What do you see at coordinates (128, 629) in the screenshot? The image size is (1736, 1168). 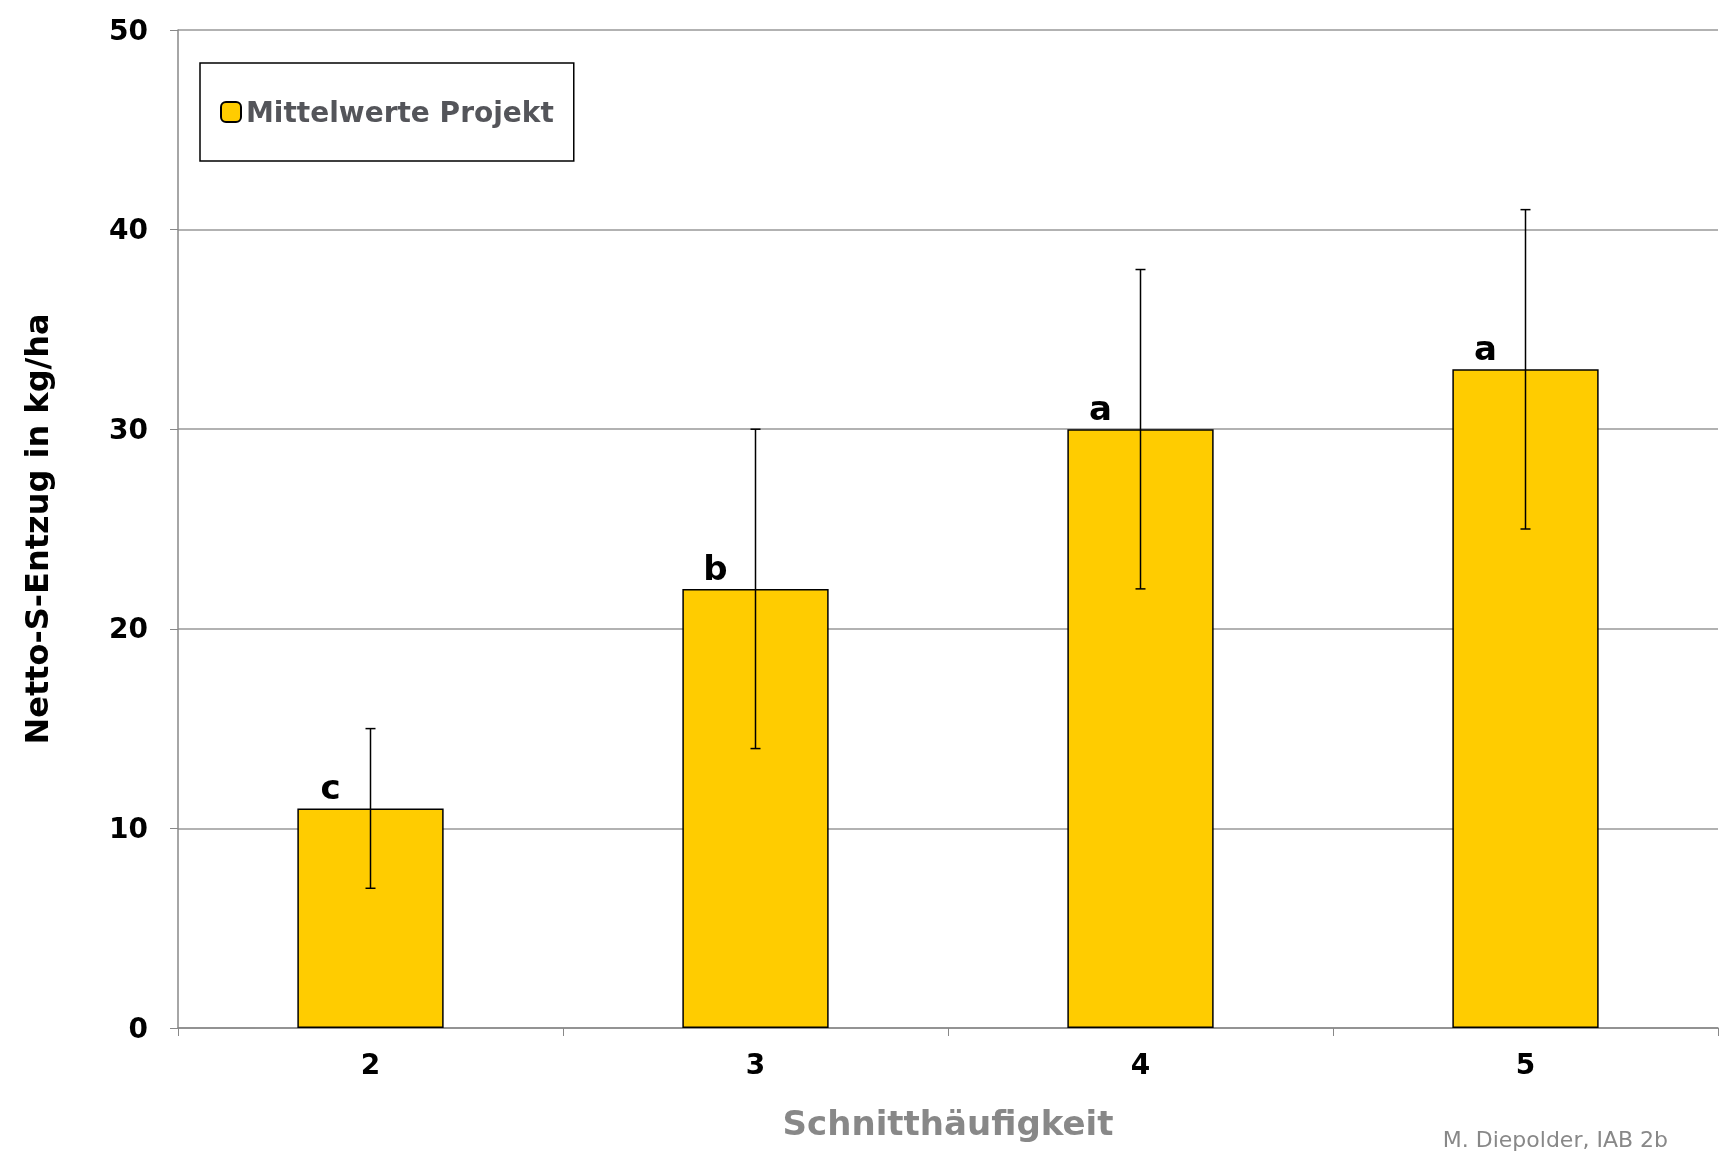 I see `y-tick-label: 20` at bounding box center [128, 629].